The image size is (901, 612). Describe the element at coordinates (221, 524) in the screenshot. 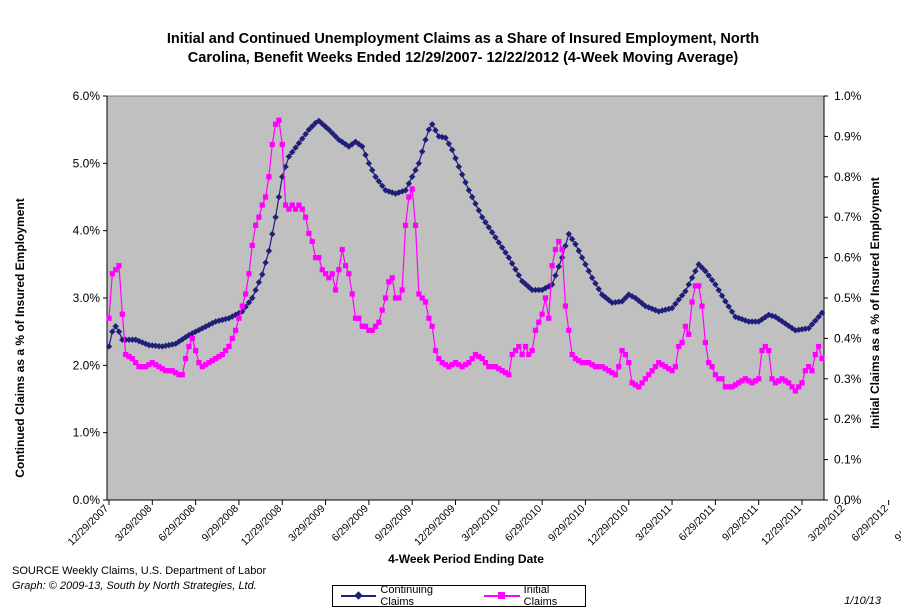

I see `x-tick-label: 9/29/2008` at that location.